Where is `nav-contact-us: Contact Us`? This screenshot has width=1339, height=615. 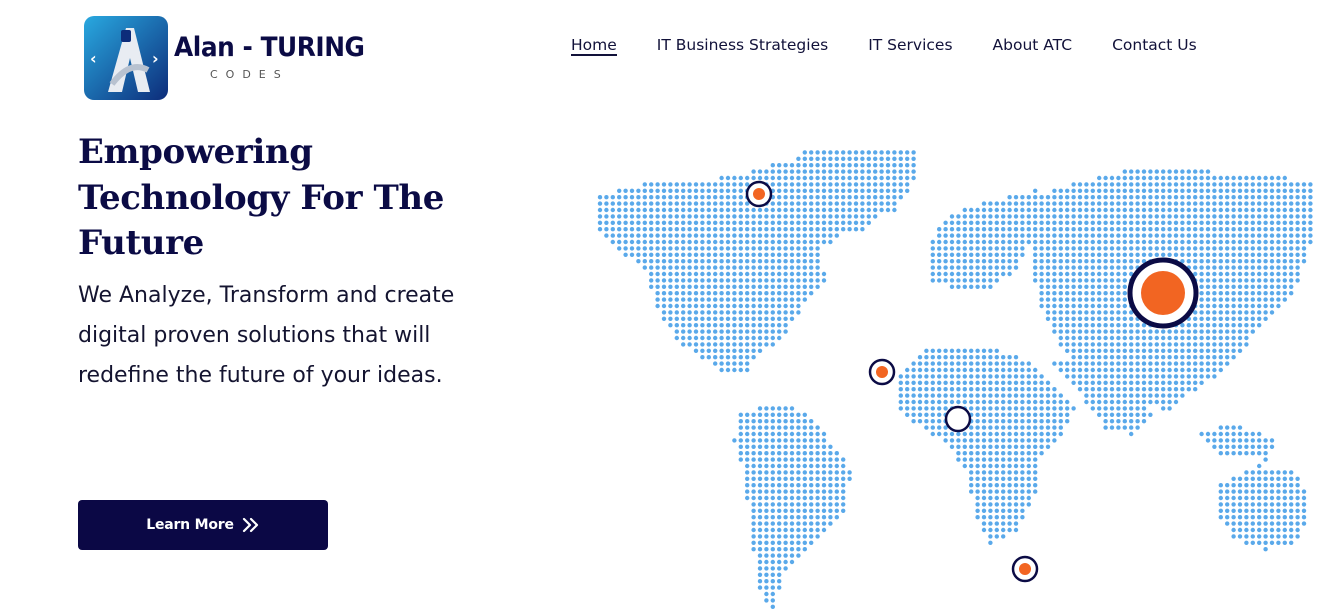
nav-contact-us: Contact Us is located at coordinates (1154, 45).